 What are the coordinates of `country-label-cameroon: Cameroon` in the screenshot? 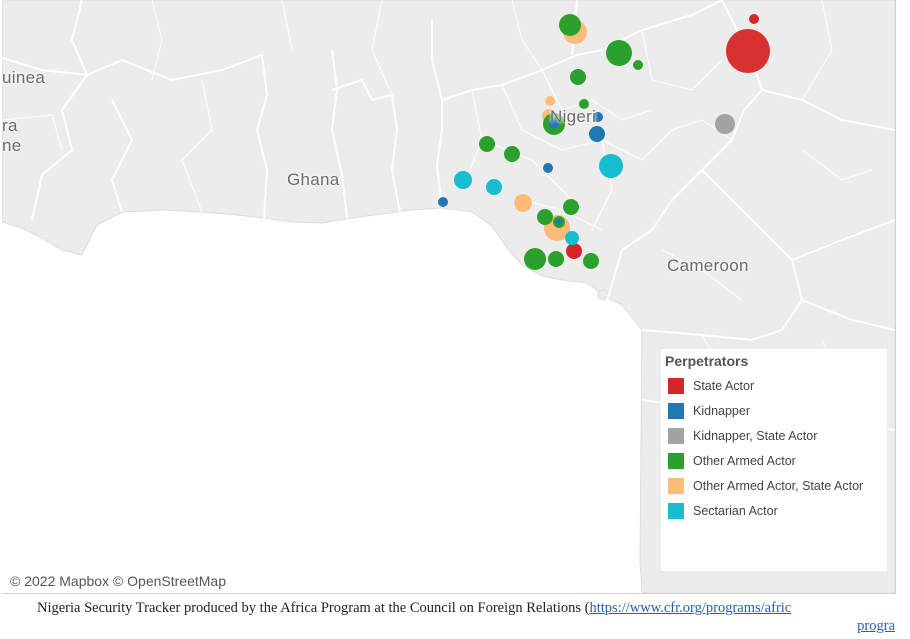 It's located at (708, 265).